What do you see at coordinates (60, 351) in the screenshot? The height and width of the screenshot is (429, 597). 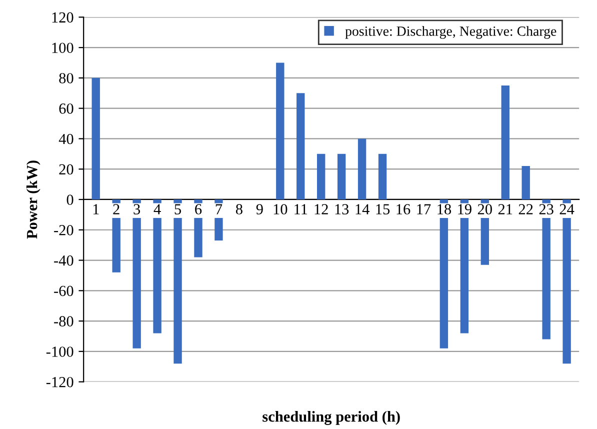 I see `y-tick-label: -100` at bounding box center [60, 351].